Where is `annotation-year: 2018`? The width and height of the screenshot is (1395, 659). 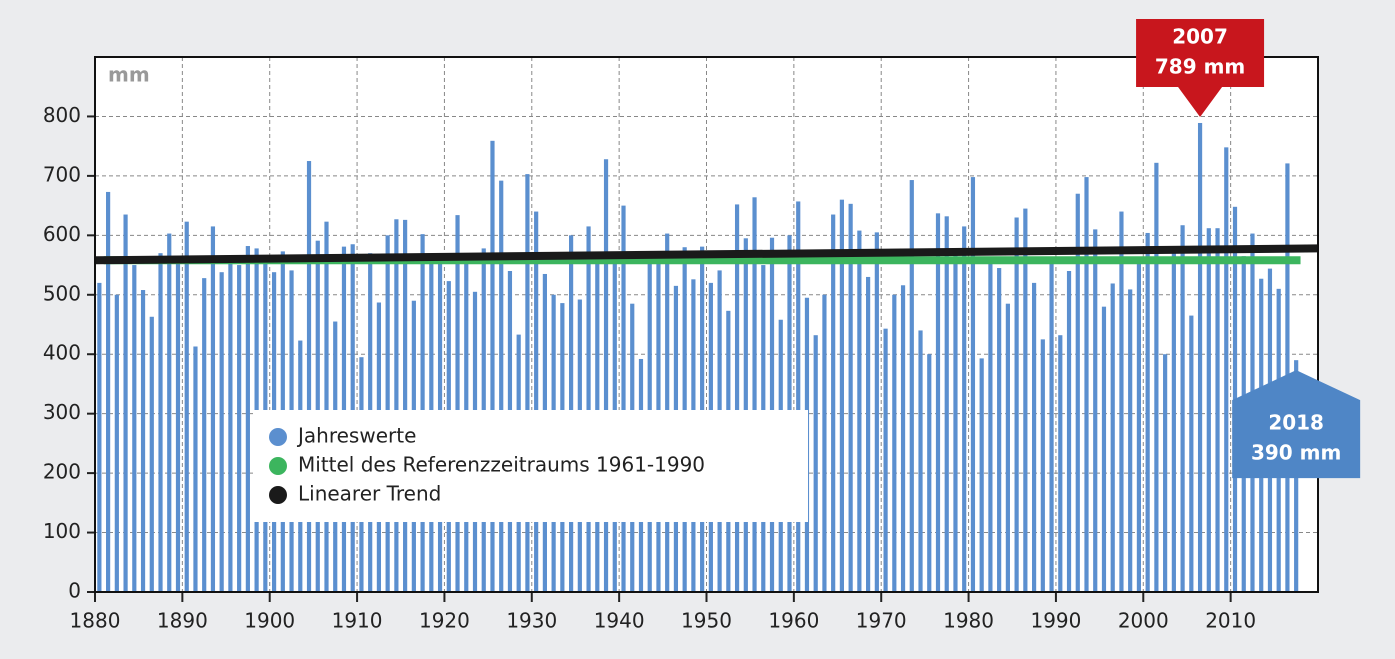
annotation-year: 2018 is located at coordinates (1296, 423).